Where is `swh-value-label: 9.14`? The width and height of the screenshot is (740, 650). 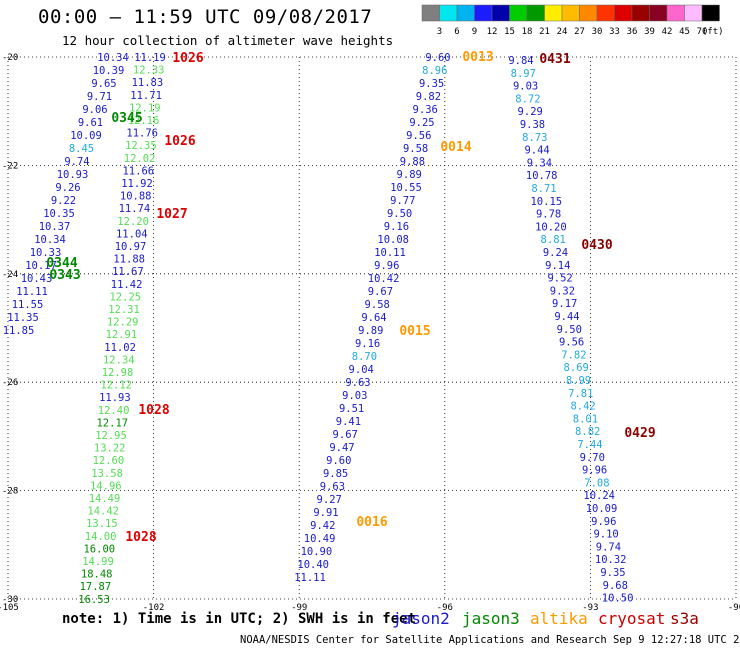 swh-value-label: 9.14 is located at coordinates (557, 266).